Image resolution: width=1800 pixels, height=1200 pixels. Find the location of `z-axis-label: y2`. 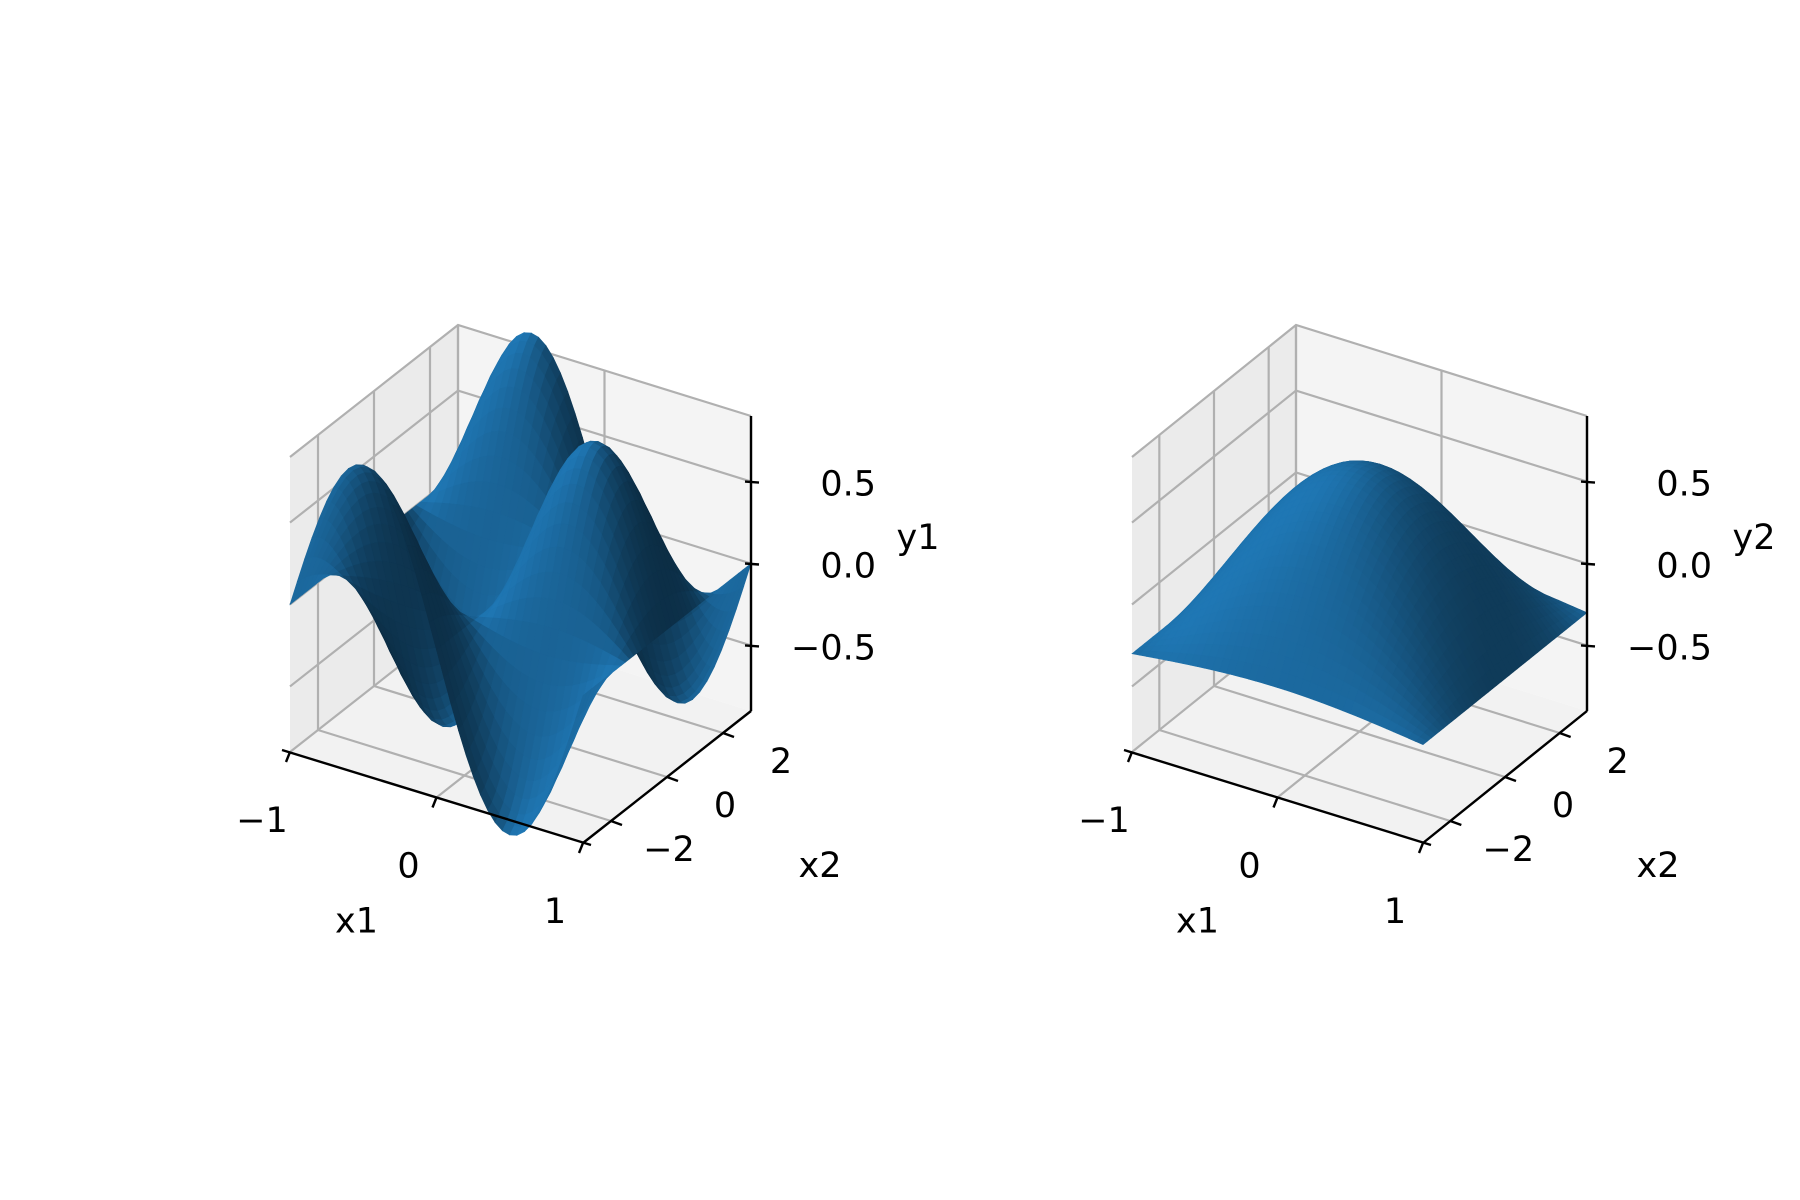

z-axis-label: y2 is located at coordinates (1754, 538).